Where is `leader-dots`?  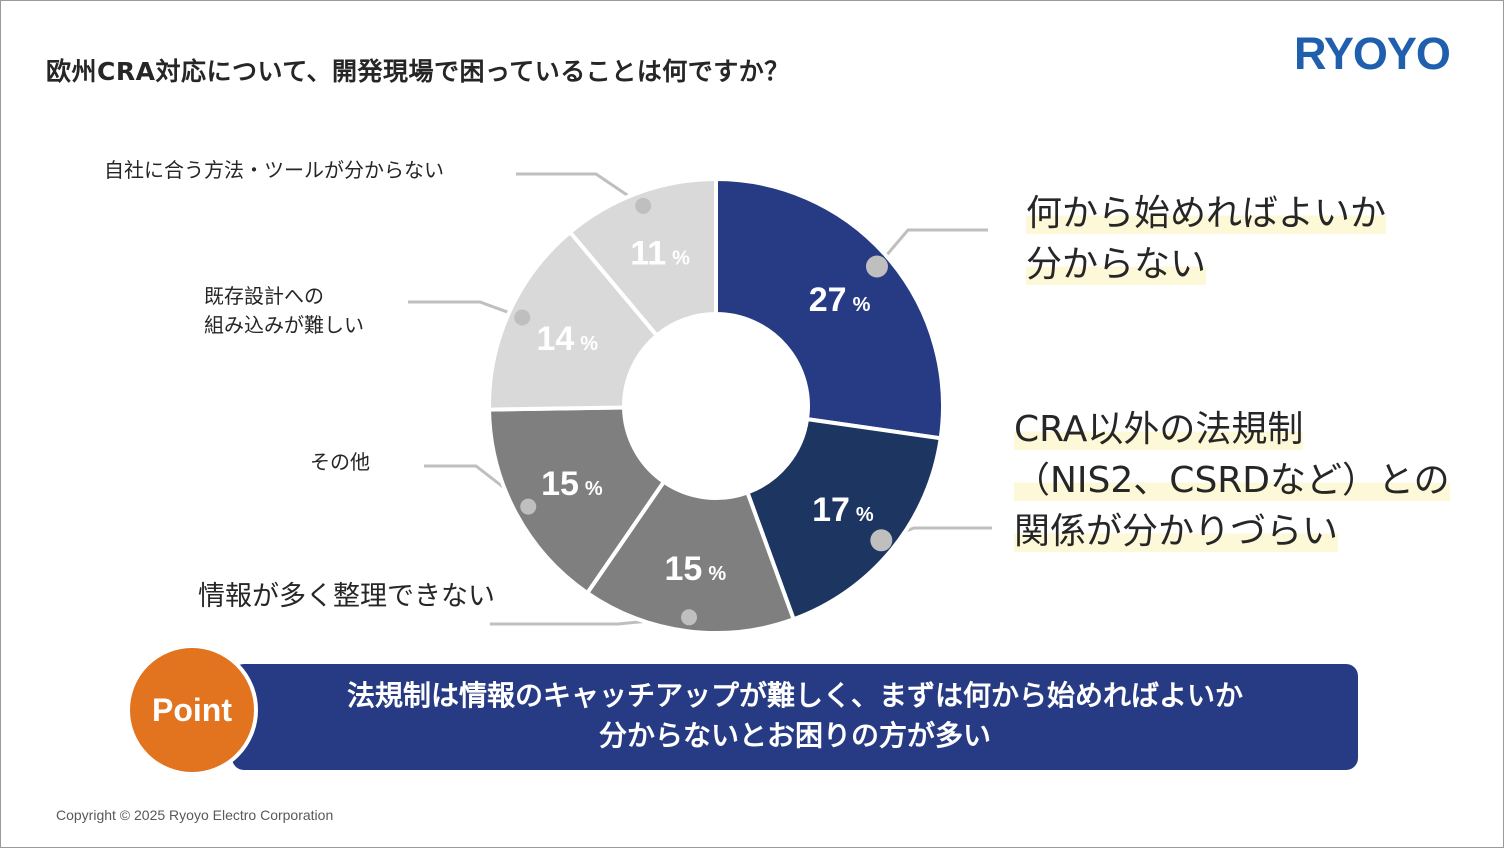 leader-dots is located at coordinates (703, 411).